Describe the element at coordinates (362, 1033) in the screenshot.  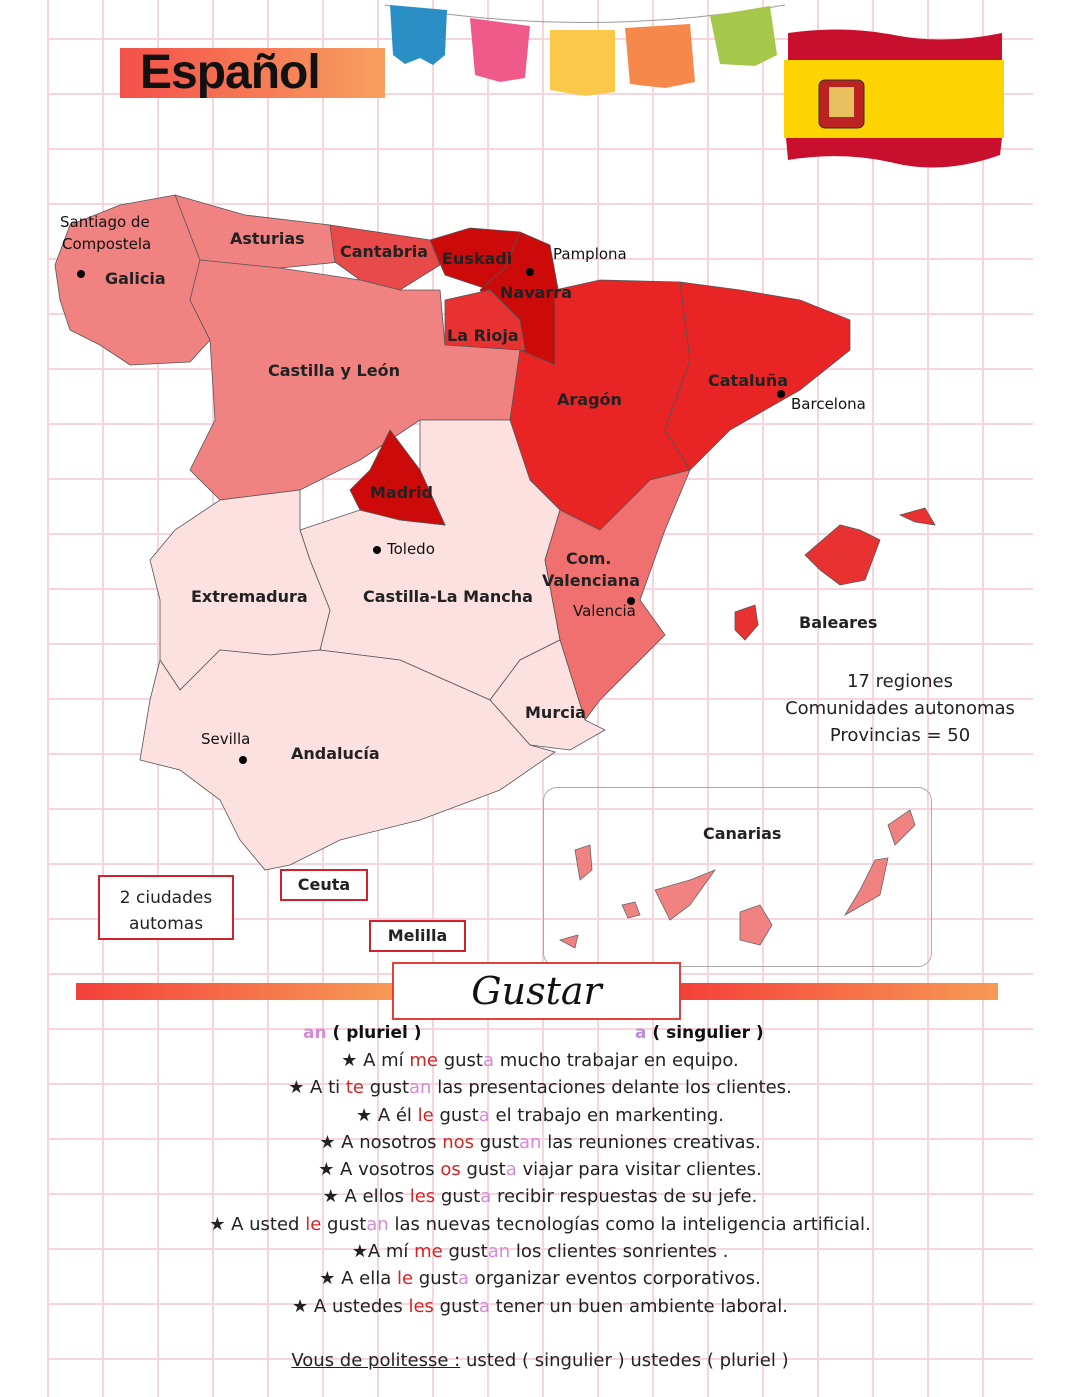
I see `plural-heading: an ( pluriel )` at that location.